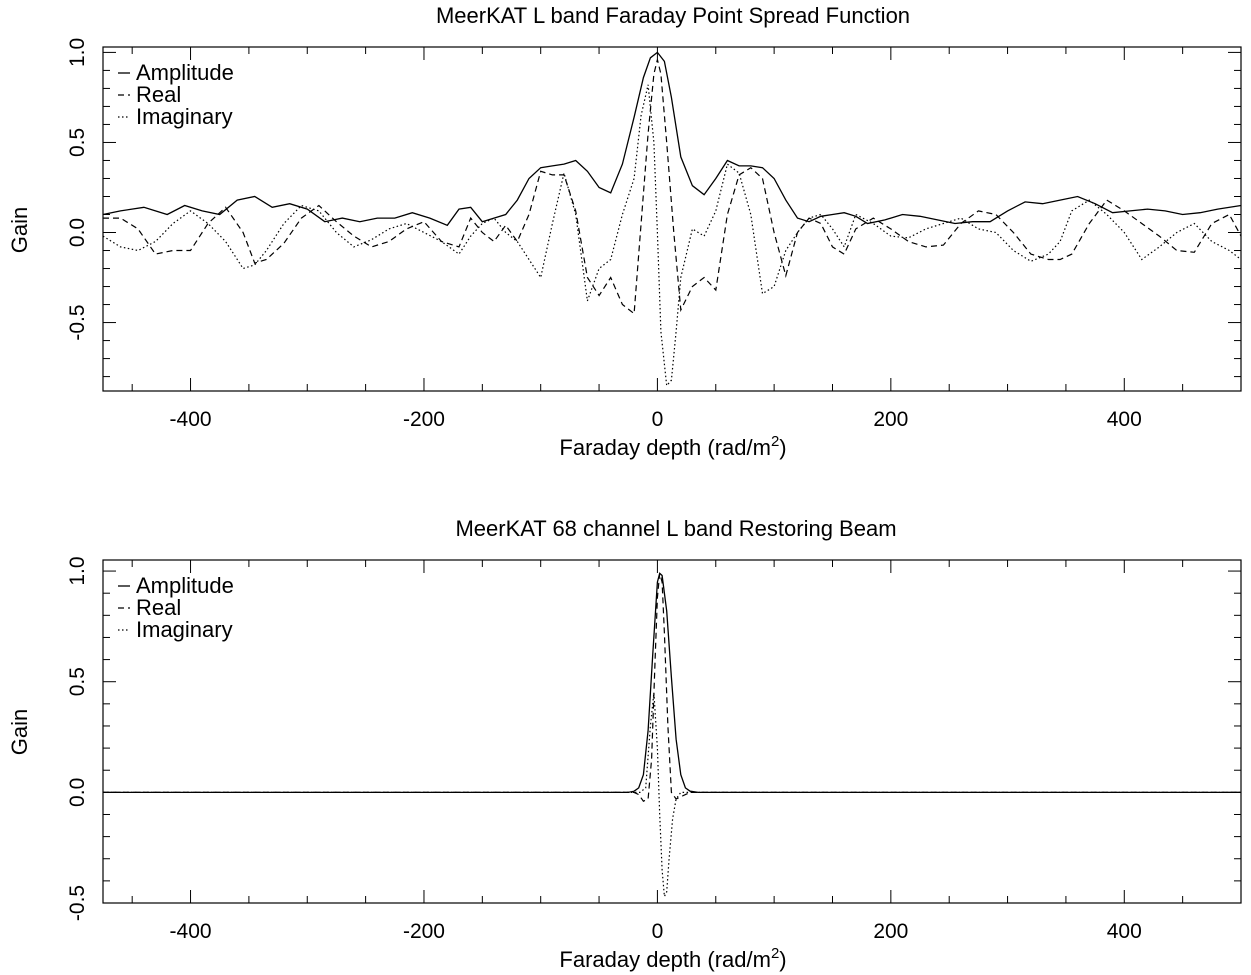  Describe the element at coordinates (675, 528) in the screenshot. I see `chart-title: MeerKAT 68 channel L band Restoring Beam` at that location.